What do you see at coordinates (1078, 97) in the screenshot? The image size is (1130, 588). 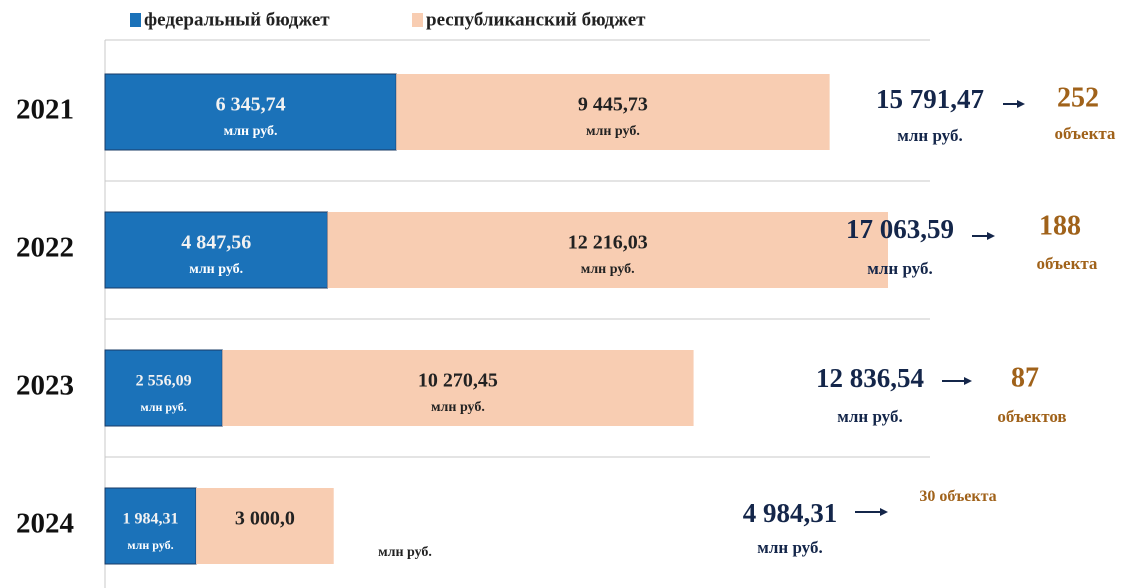 I see `objects-count: 252` at bounding box center [1078, 97].